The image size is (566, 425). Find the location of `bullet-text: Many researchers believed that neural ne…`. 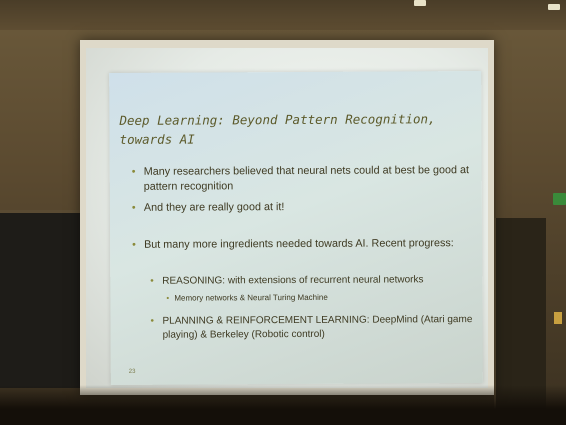

bullet-text: Many researchers believed that neural ne… is located at coordinates (306, 178).